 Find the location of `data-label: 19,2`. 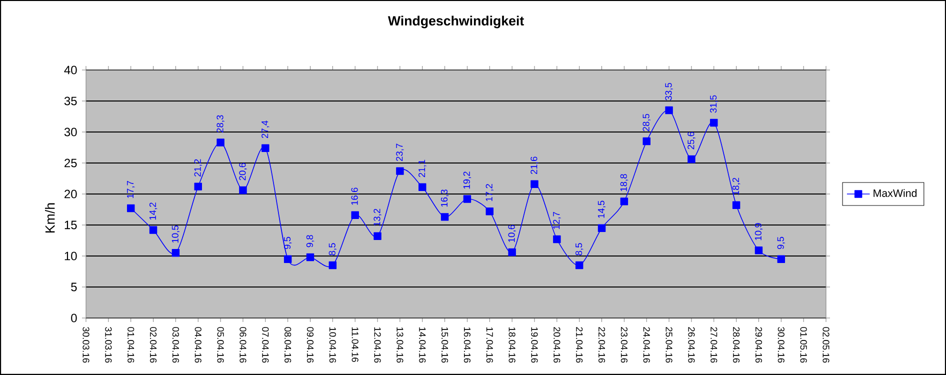

data-label: 19,2 is located at coordinates (467, 180).